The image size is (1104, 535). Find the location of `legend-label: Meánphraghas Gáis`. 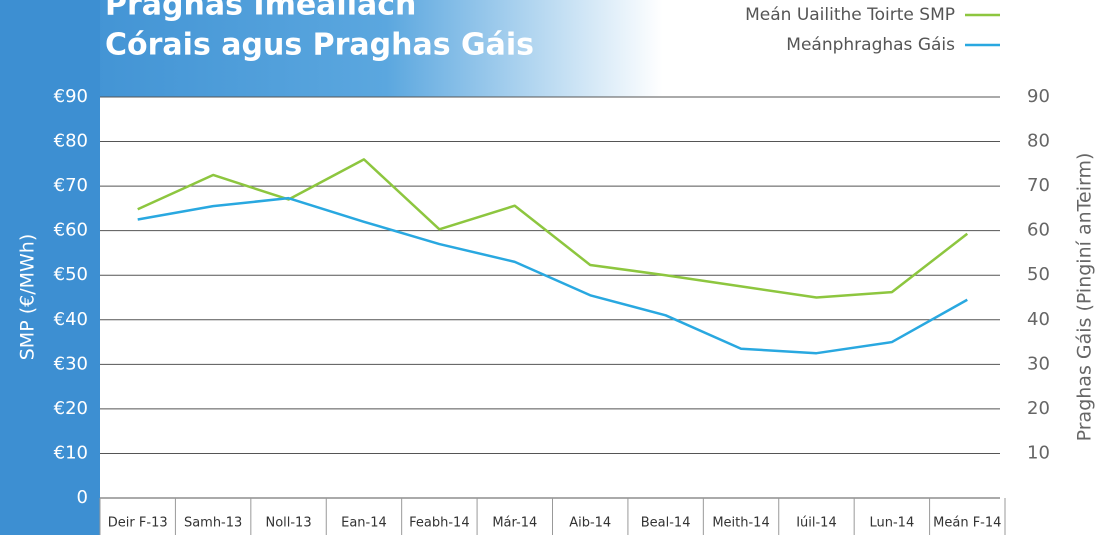

legend-label: Meánphraghas Gáis is located at coordinates (870, 45).